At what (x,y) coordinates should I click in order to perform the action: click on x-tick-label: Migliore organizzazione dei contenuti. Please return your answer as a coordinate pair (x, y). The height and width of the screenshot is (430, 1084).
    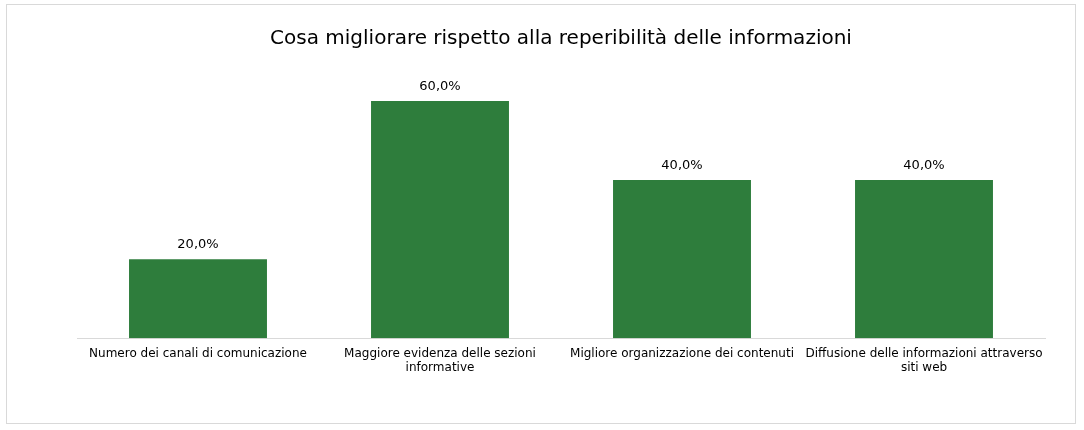
    Looking at the image, I should click on (682, 352).